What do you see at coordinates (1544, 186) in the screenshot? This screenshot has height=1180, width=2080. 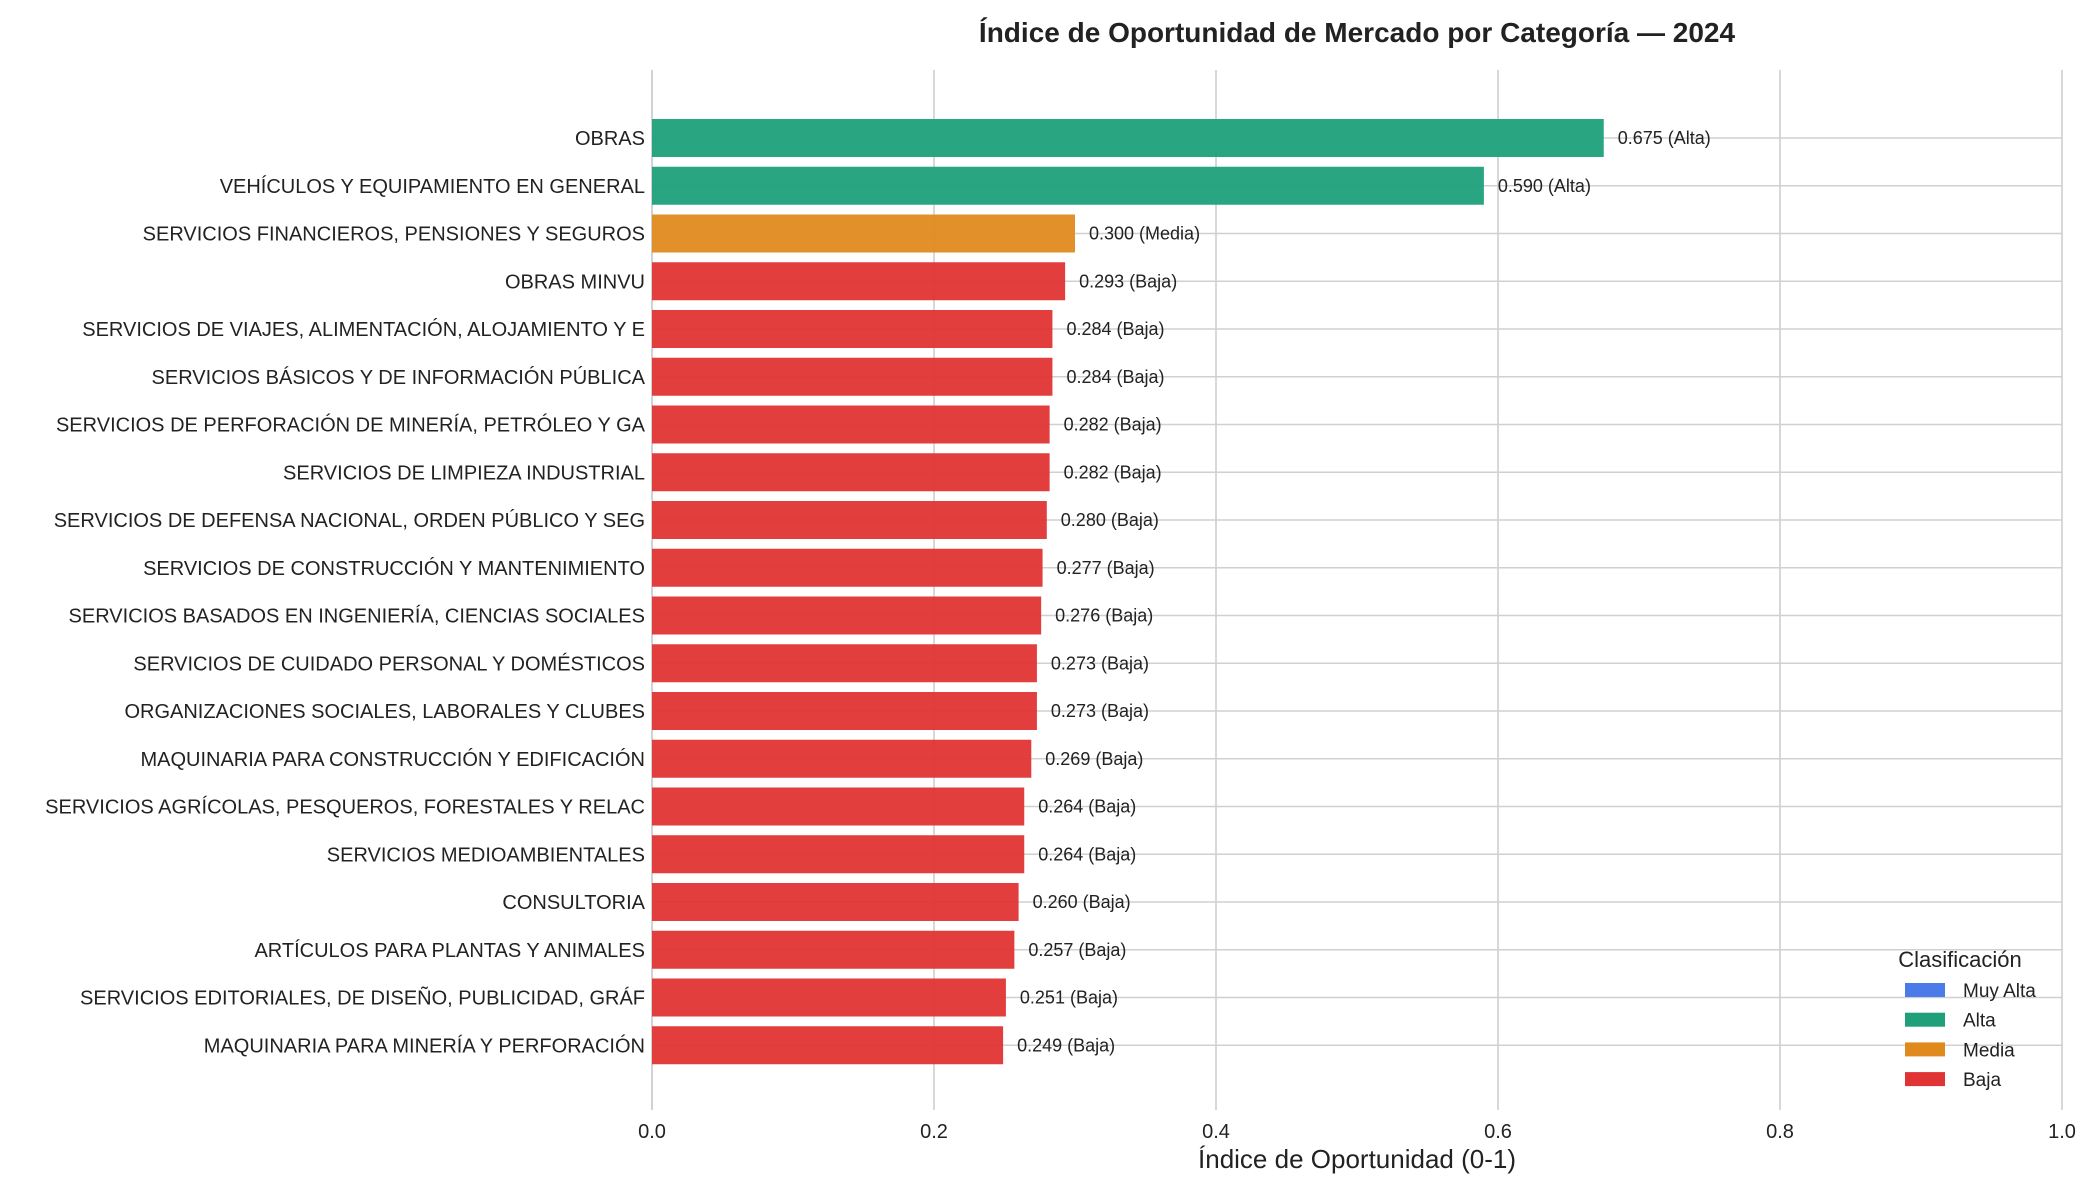 I see `data-label: 0.590 (Alta)` at bounding box center [1544, 186].